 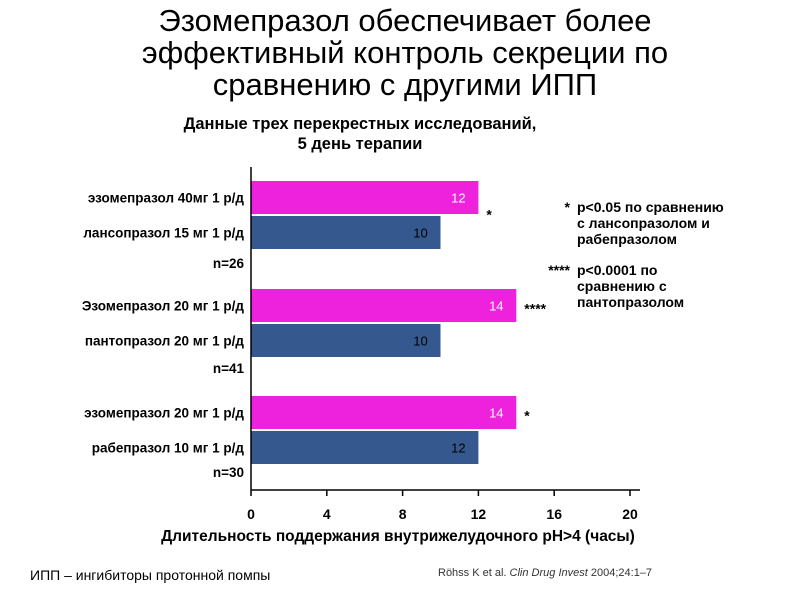 I want to click on citation-authors: Röhss K et al., so click(x=472, y=573).